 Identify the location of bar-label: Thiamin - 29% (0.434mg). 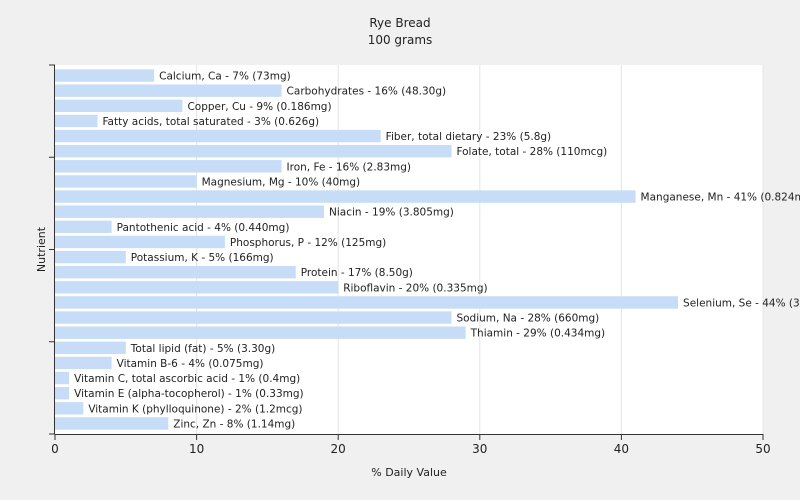
(538, 334).